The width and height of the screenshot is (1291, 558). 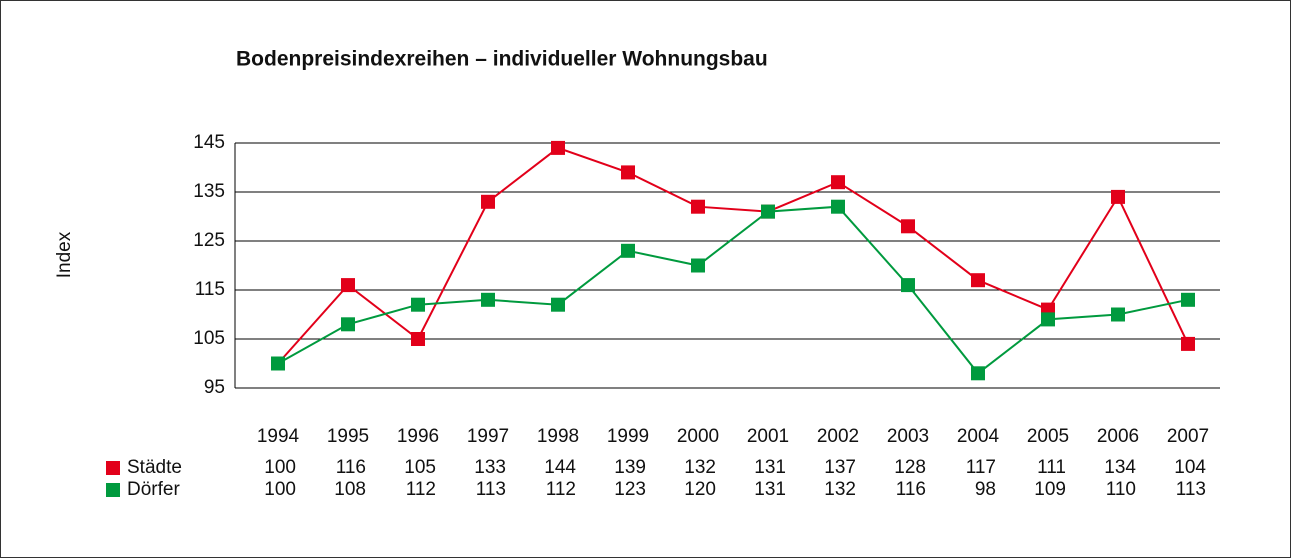 I want to click on y-tick-label: 145, so click(x=209, y=142).